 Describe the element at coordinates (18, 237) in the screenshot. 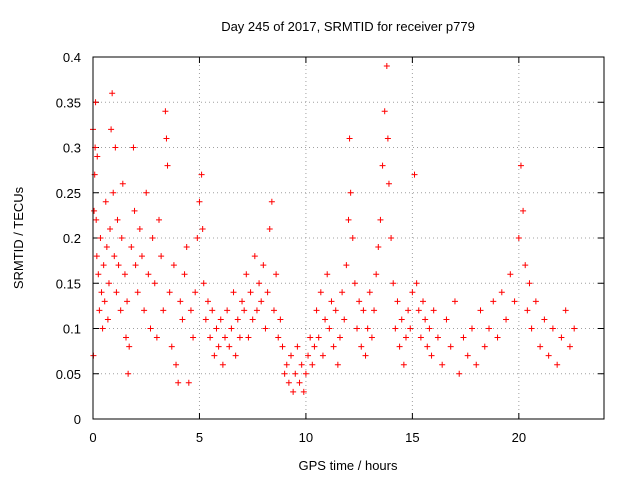

I see `y-axis-label: SRMTID / TECUs` at that location.